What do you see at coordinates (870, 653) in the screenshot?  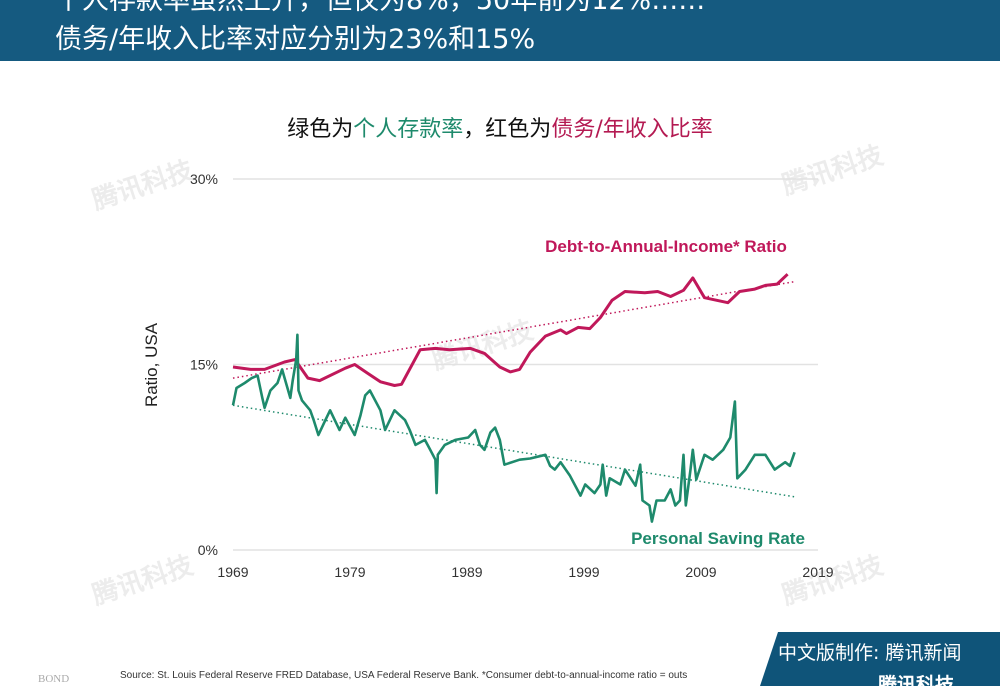 I see `banner-line-1: 中文版制作: 腾讯新闻` at bounding box center [870, 653].